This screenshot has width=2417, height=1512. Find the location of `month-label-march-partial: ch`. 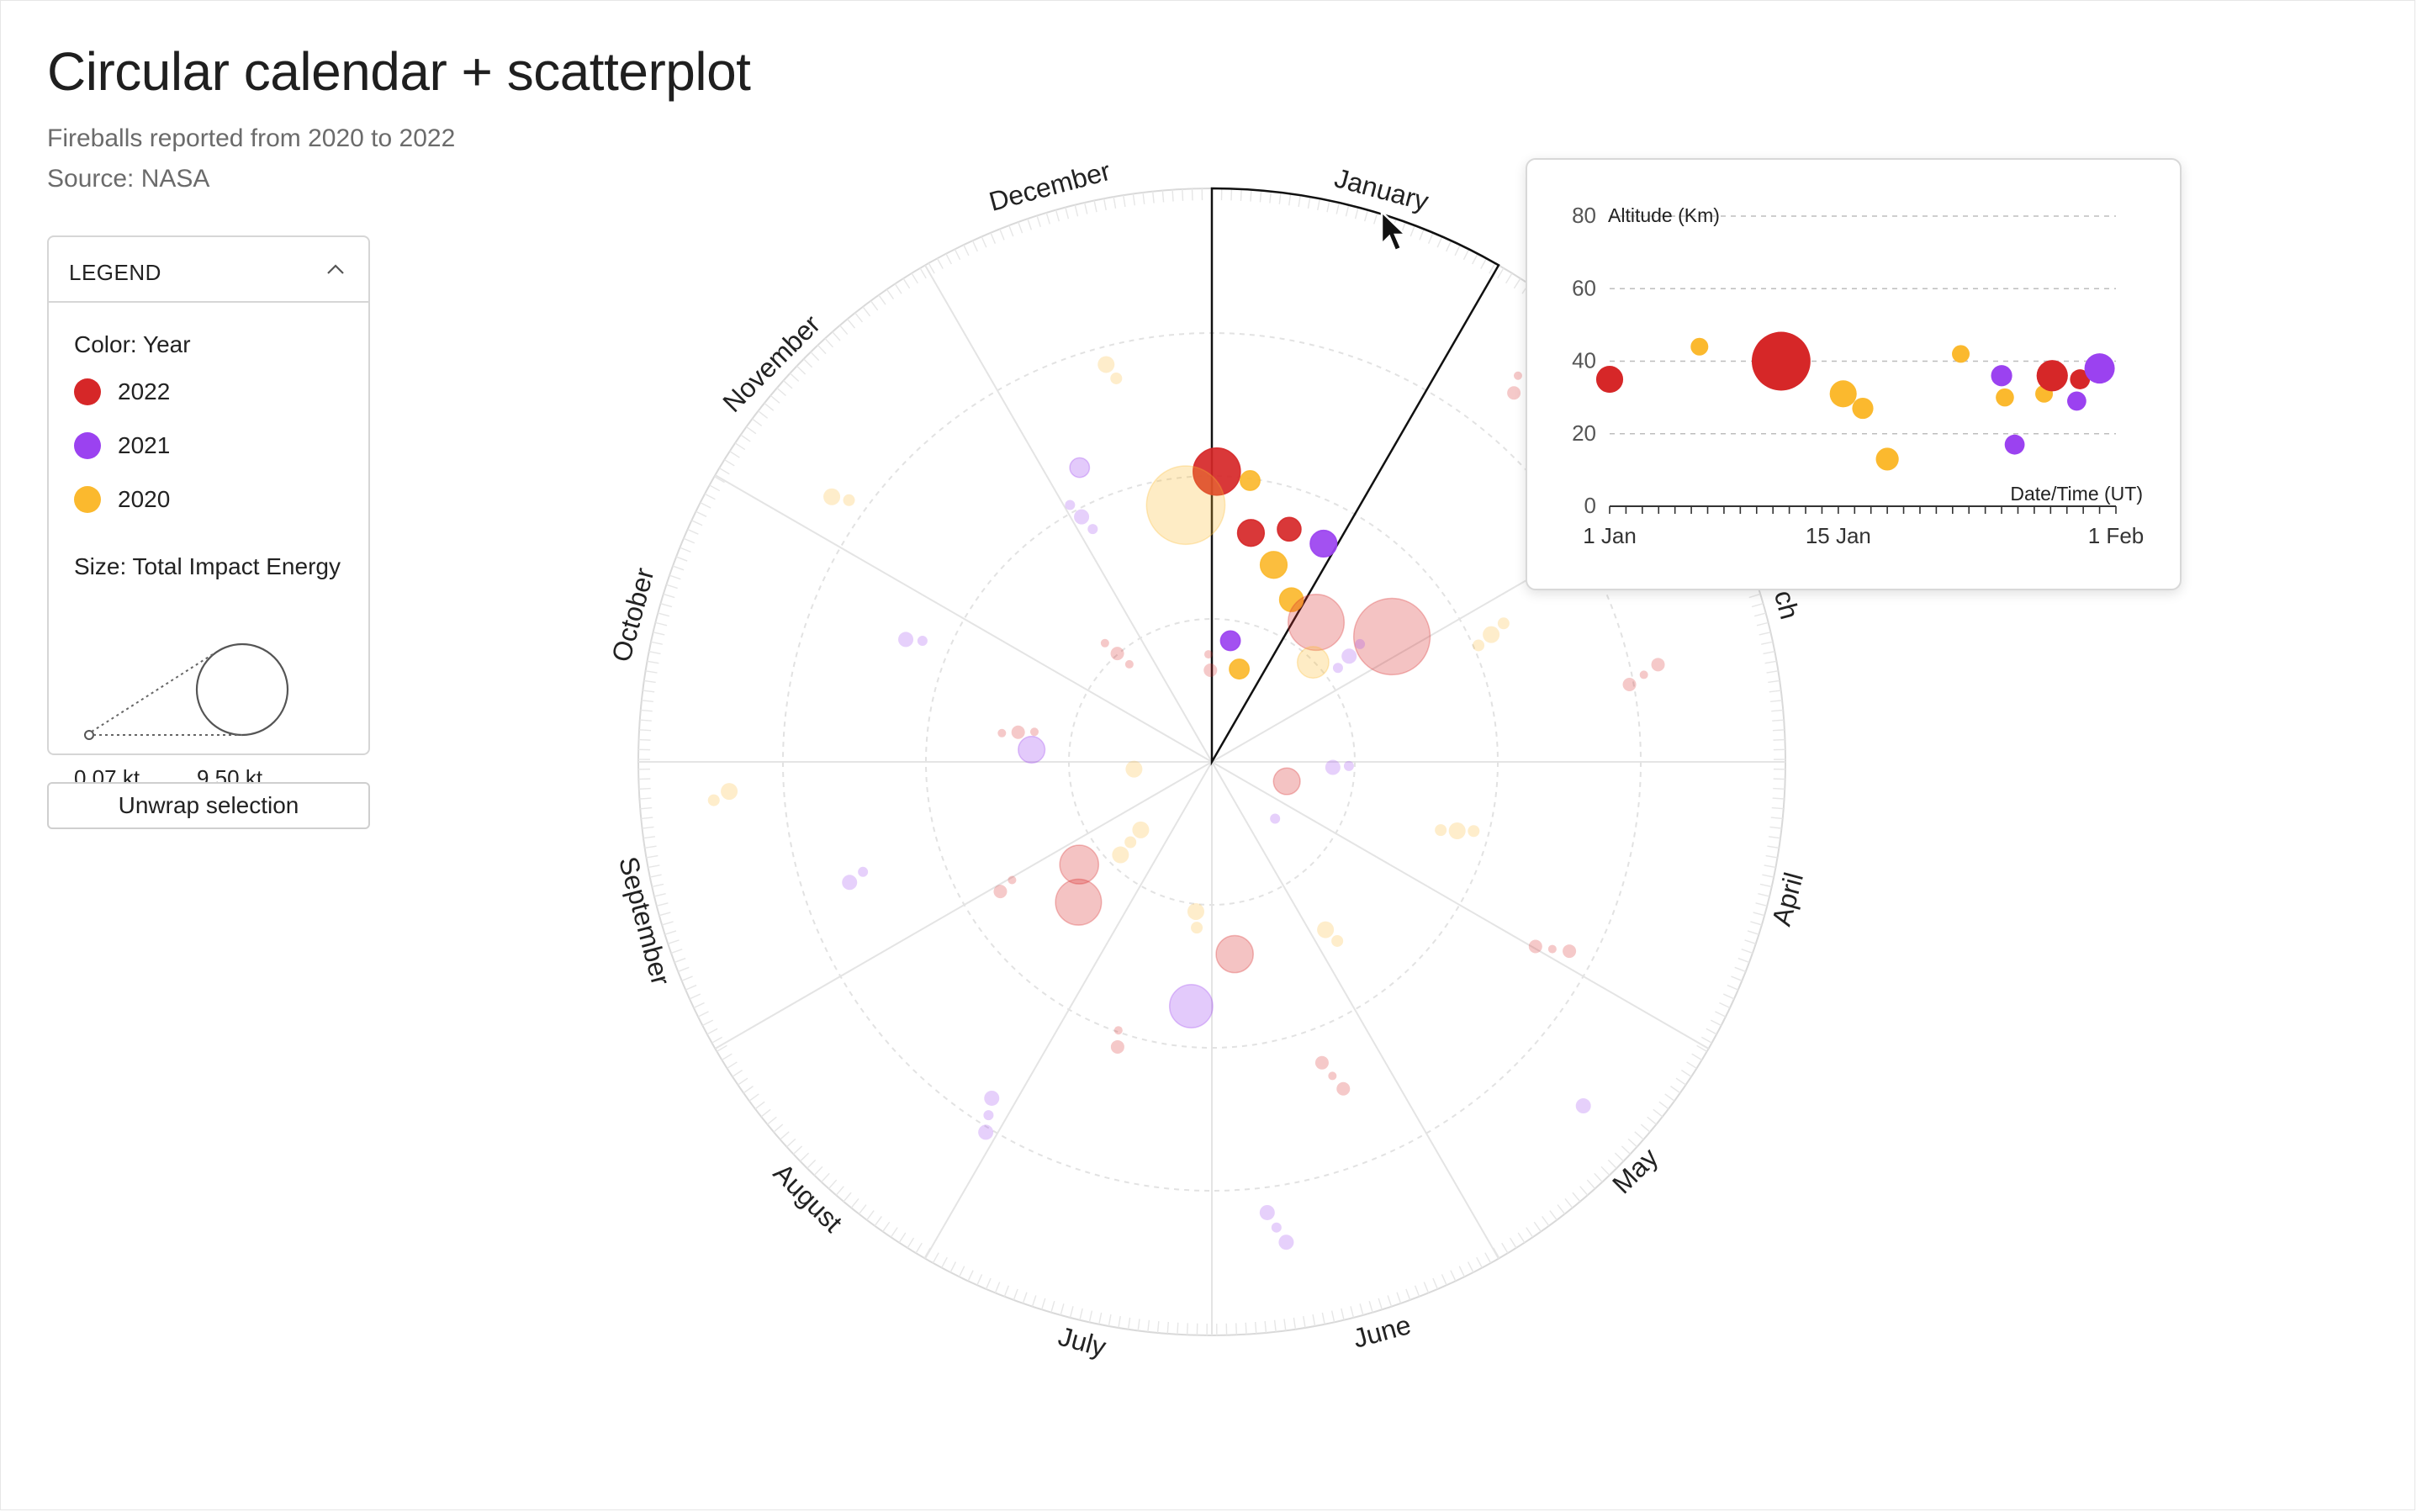

month-label-march-partial: ch is located at coordinates (1788, 604).